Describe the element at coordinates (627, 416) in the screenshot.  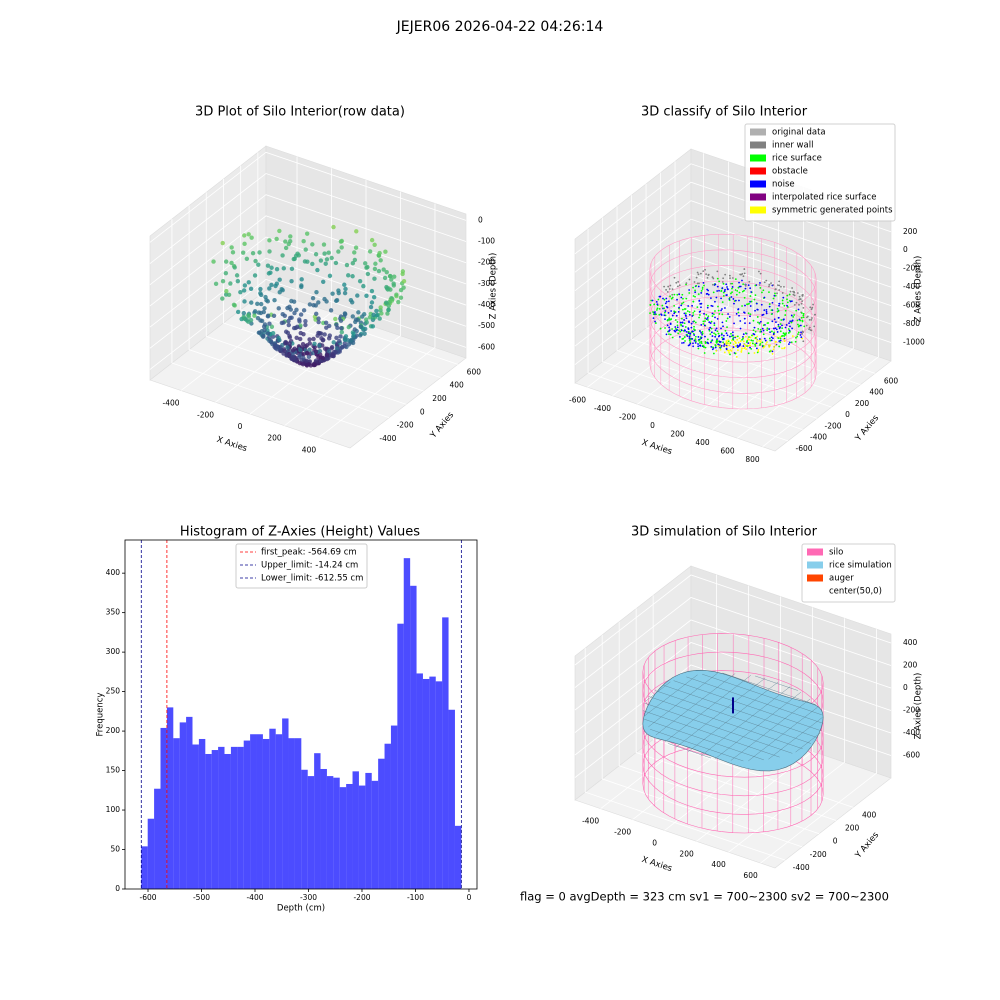
I see `x-tick-label: -200` at that location.